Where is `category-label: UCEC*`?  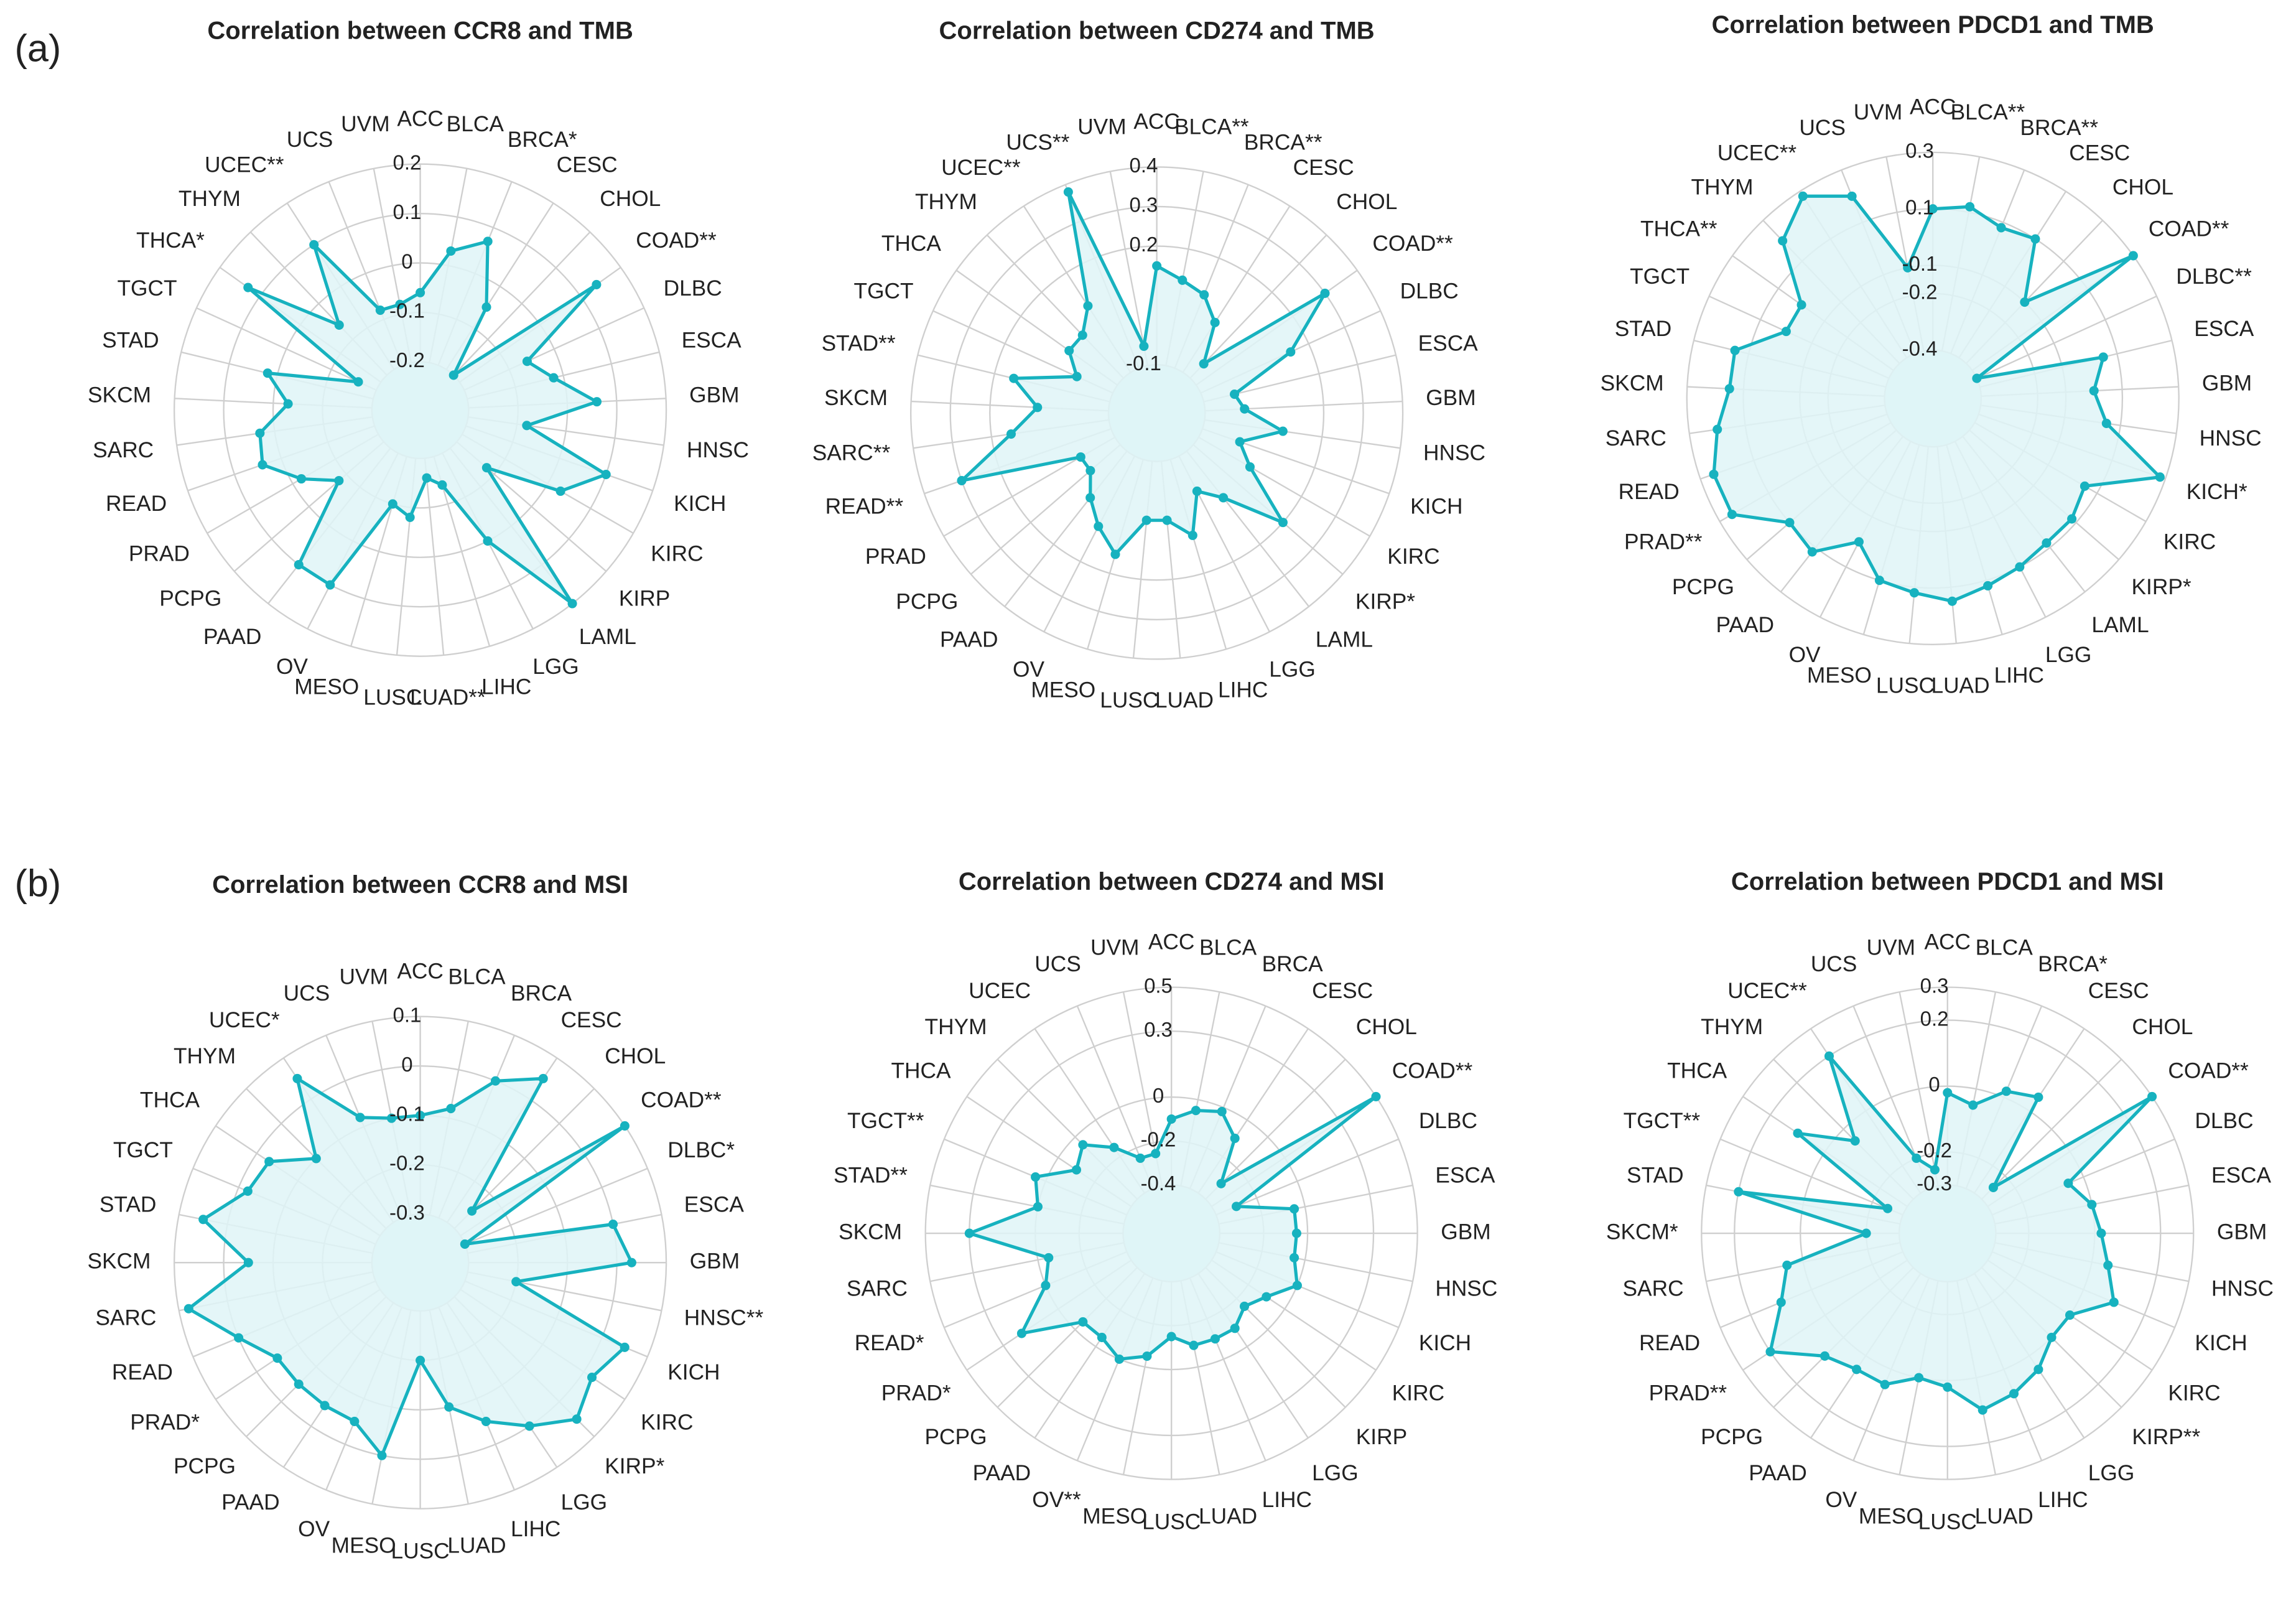 category-label: UCEC* is located at coordinates (244, 1020).